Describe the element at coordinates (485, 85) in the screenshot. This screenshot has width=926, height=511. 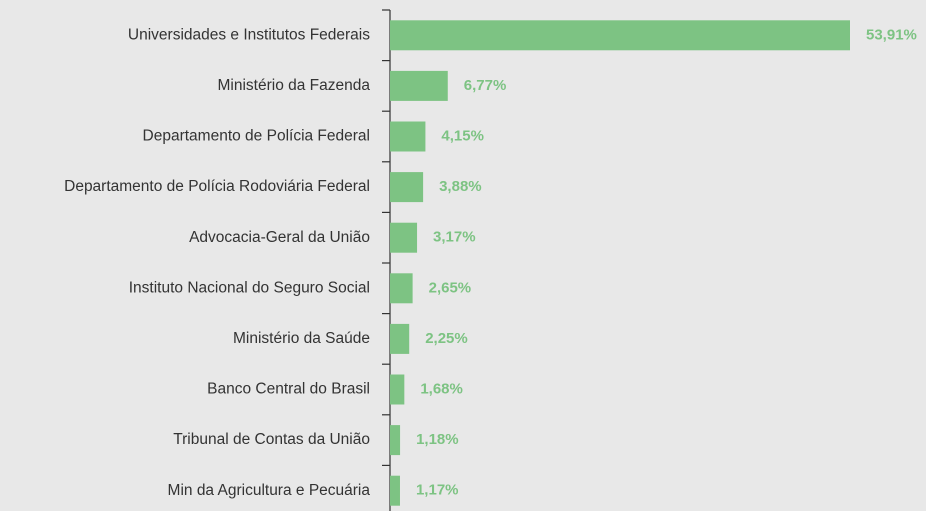
I see `value-label: 6,77%` at that location.